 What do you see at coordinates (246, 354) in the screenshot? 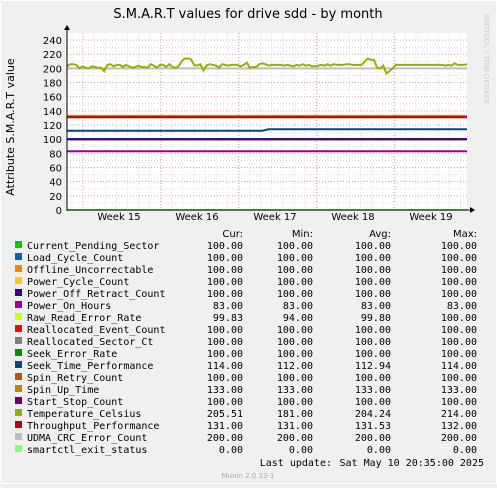
I see `legend-row: Seek_Error_Rate 100.00 100.00 100.00 100.00` at bounding box center [246, 354].